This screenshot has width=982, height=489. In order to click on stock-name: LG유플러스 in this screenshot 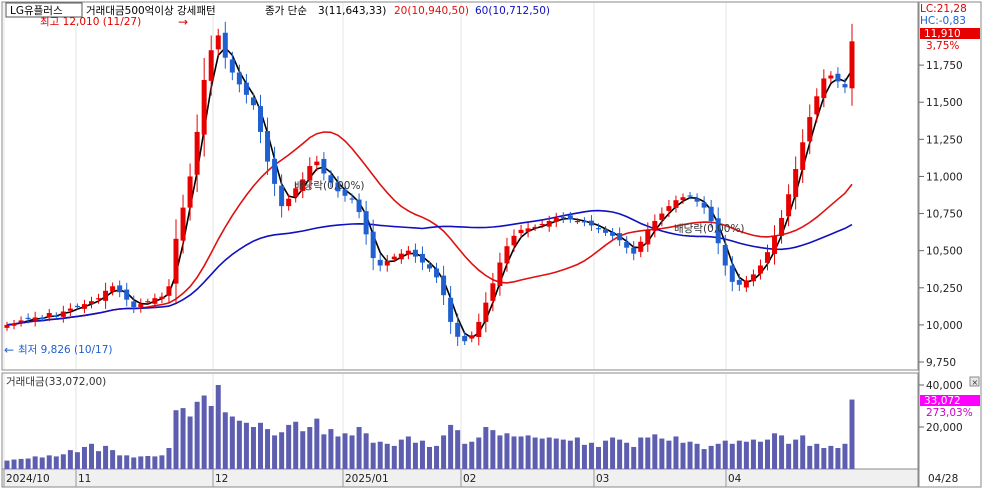, I will do `click(36, 11)`.